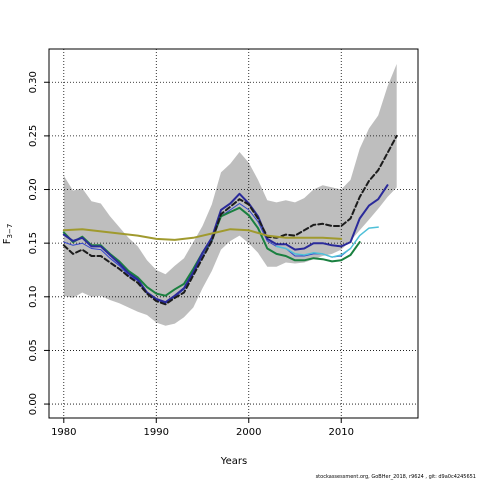 This screenshot has height=480, width=480. What do you see at coordinates (248, 432) in the screenshot?
I see `x-tick-label: 2000` at bounding box center [248, 432].